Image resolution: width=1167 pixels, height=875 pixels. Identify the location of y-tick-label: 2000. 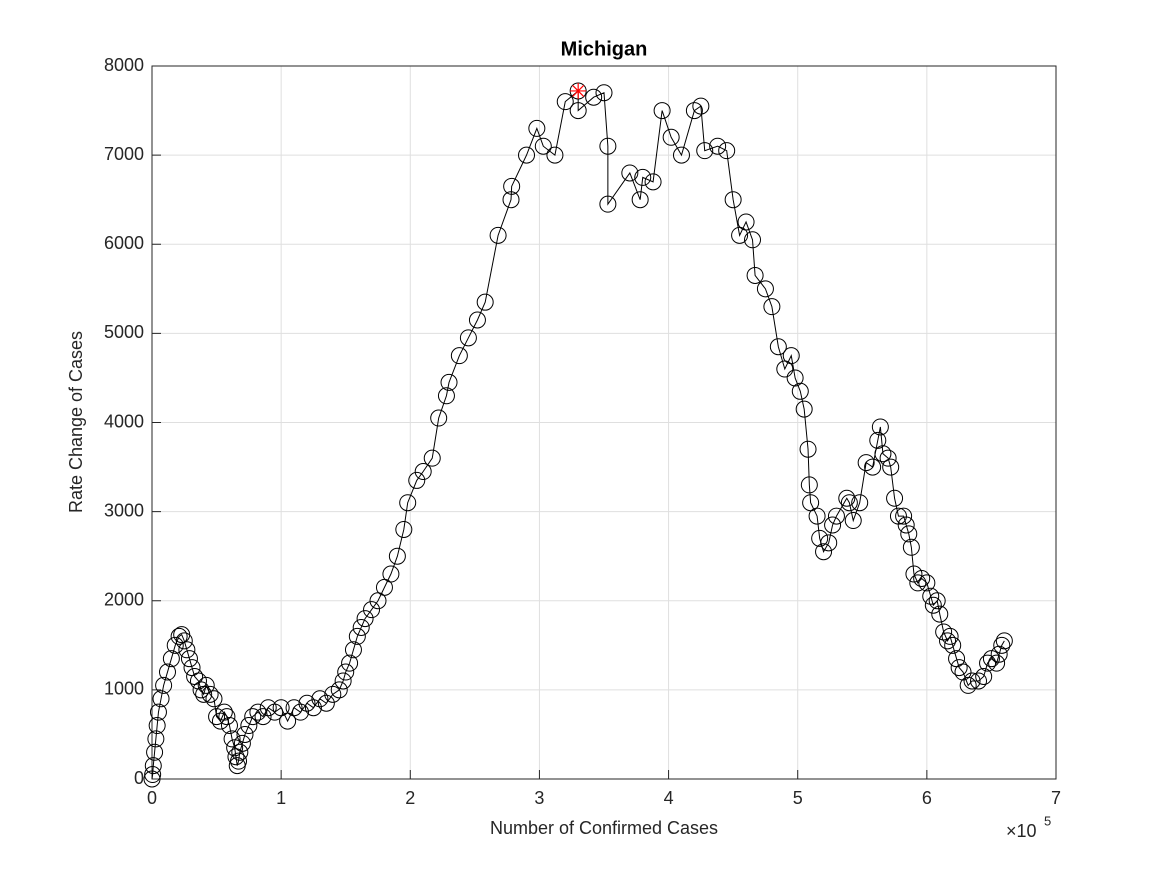
(124, 600).